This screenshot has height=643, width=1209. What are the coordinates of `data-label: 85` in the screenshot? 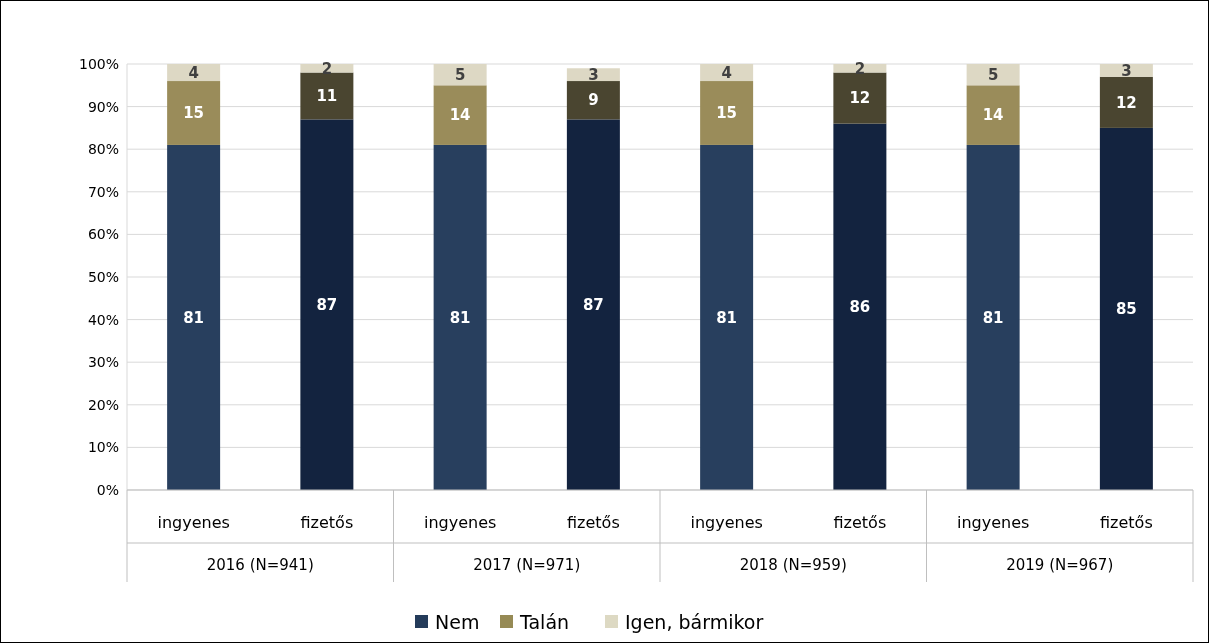 It's located at (1126, 309).